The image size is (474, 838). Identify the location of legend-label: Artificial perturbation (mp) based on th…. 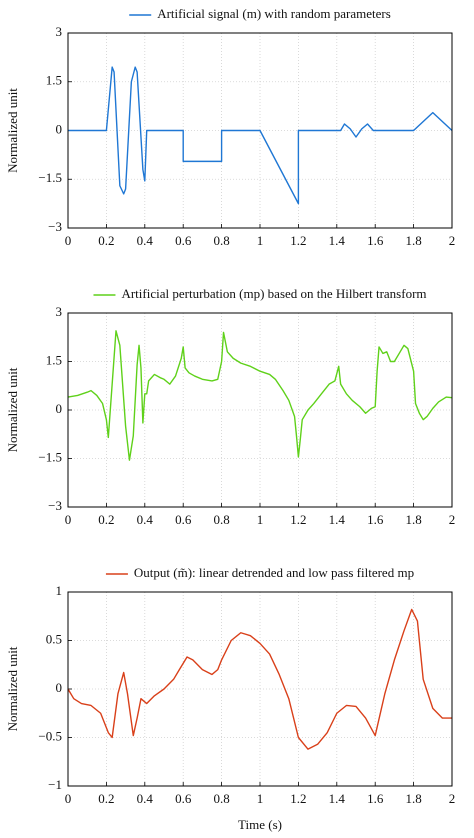
(273, 293).